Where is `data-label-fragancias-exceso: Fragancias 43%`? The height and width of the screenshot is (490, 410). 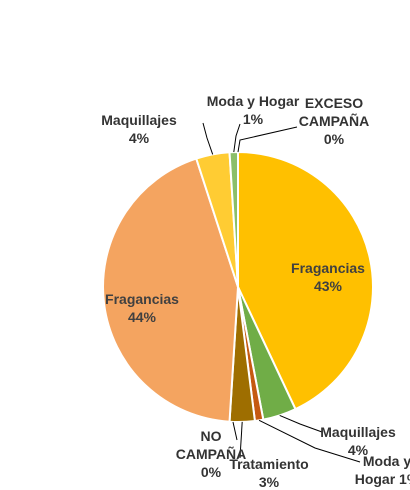 data-label-fragancias-exceso: Fragancias 43% is located at coordinates (328, 277).